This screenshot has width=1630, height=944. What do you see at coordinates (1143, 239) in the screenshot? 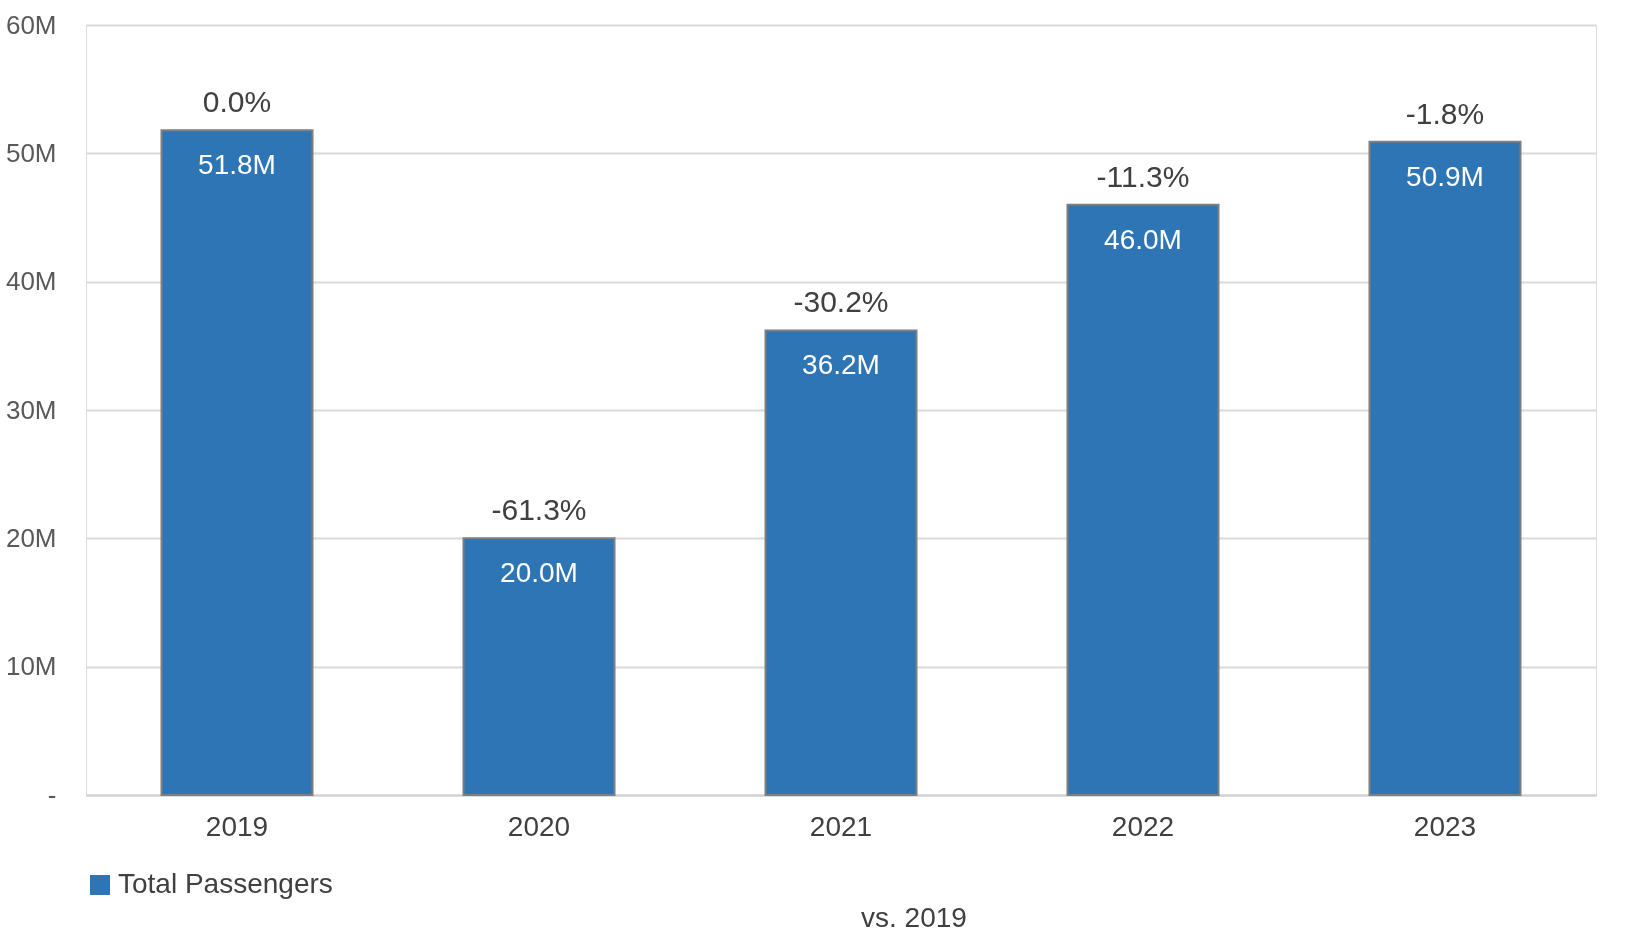
I see `data-label: 46.0M` at bounding box center [1143, 239].